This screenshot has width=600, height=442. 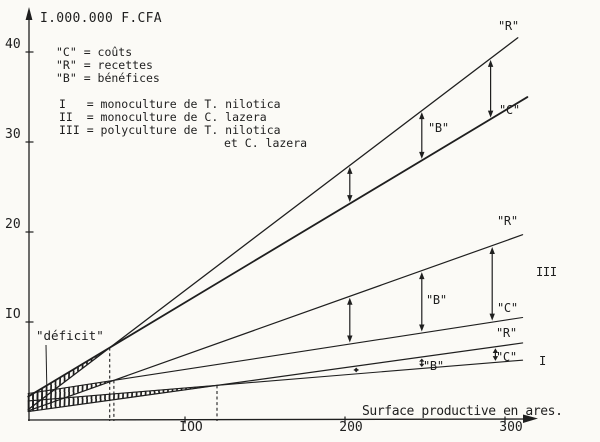 I want to click on legend-culture-line: I = monoculture de T. nilotica, so click(x=170, y=104).